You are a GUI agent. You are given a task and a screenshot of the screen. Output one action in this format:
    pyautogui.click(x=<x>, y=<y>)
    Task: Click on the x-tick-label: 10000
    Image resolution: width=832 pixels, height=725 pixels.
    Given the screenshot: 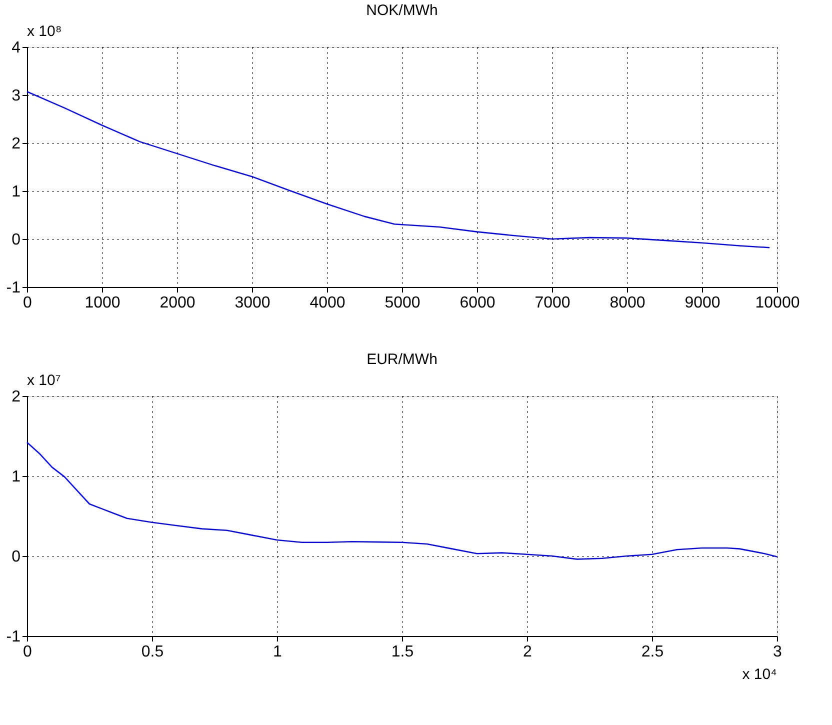 What is the action you would take?
    pyautogui.click(x=777, y=303)
    